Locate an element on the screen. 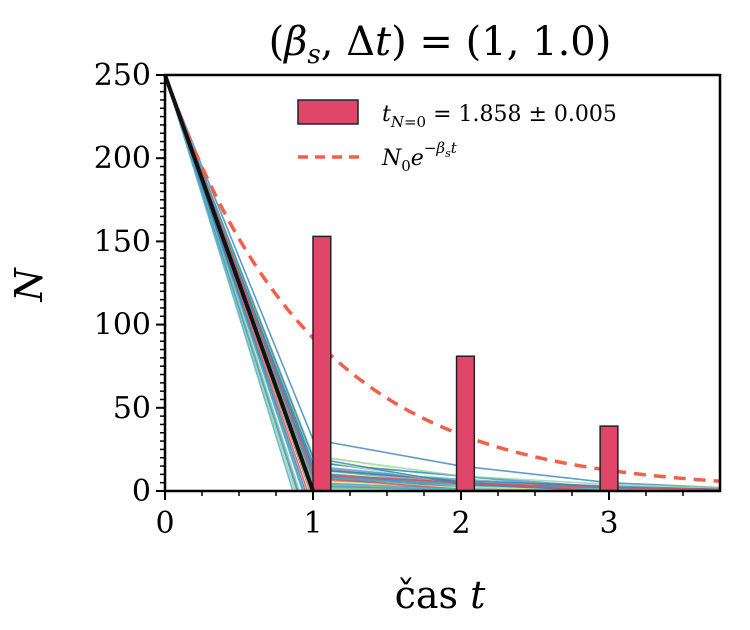  y-tick-label: 250 is located at coordinates (122, 75).